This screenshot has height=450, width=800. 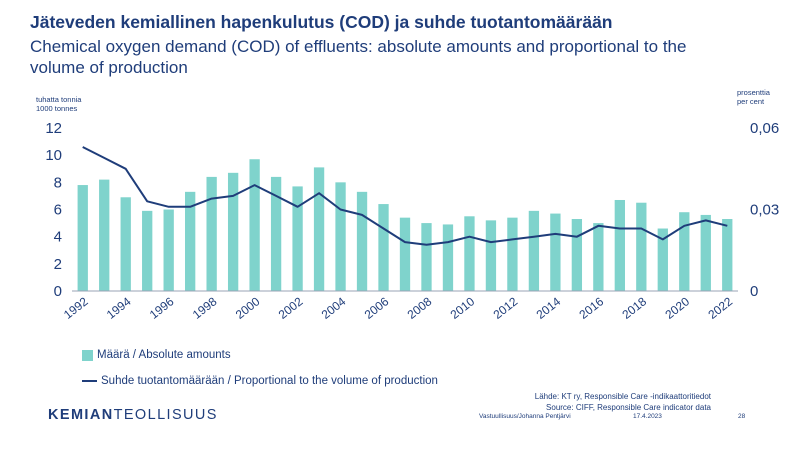 I want to click on x-tick-label: 1996, so click(x=162, y=308).